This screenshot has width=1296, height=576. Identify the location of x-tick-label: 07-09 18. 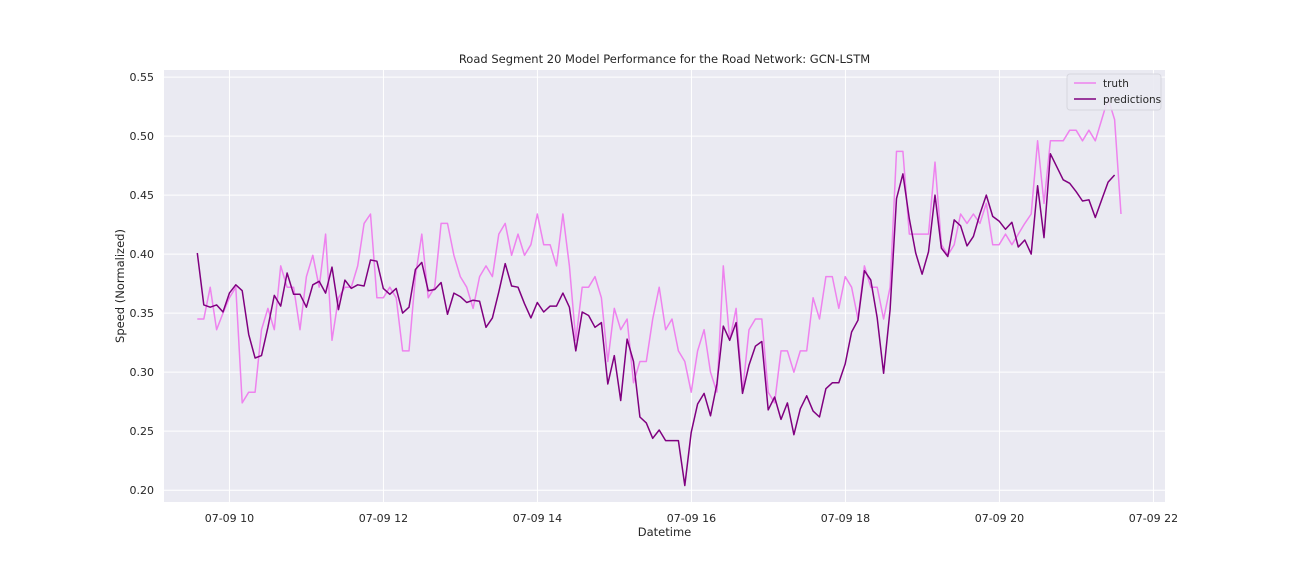
(845, 518).